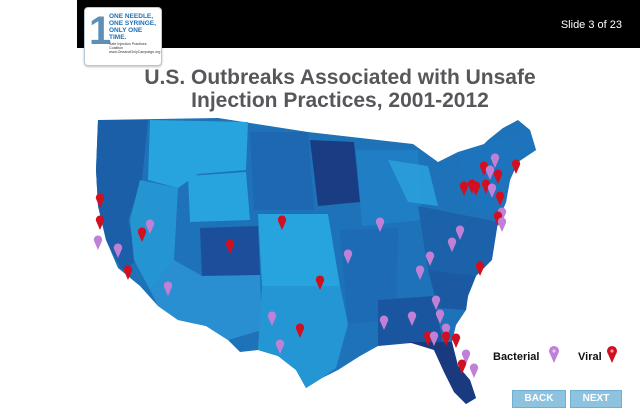  I want to click on region-wyoming, so click(219, 197).